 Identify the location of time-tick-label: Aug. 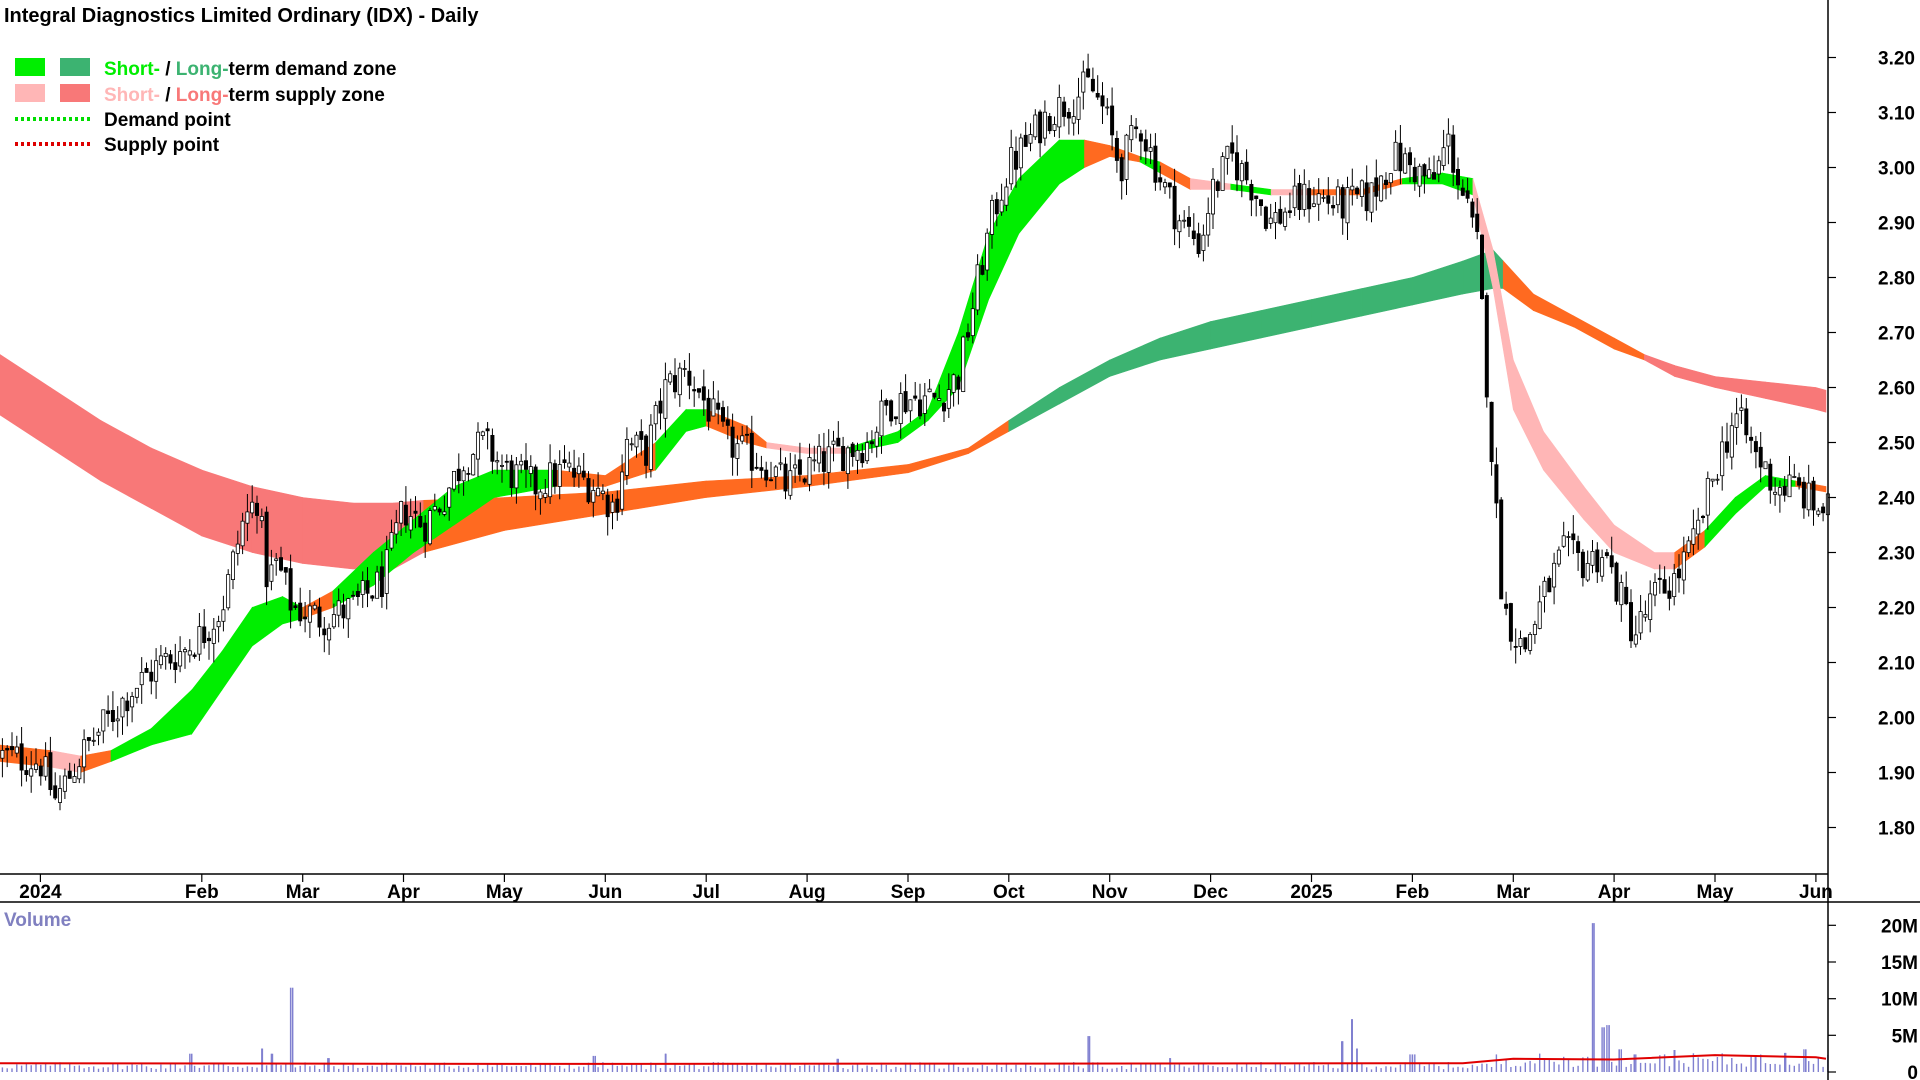
(807, 892).